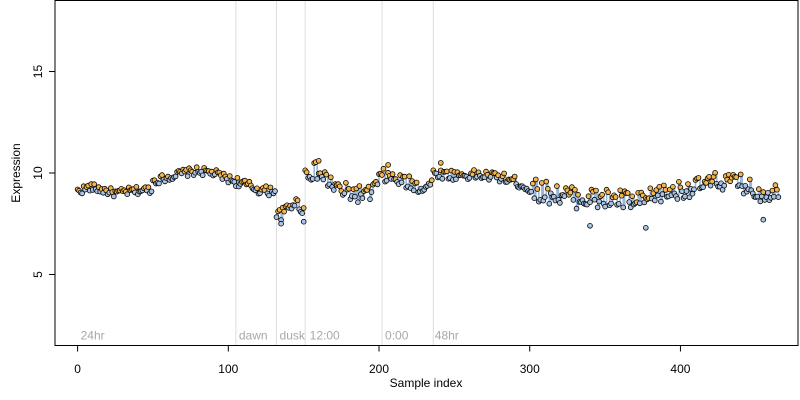  I want to click on y-tick-label-2: 15, so click(38, 72).